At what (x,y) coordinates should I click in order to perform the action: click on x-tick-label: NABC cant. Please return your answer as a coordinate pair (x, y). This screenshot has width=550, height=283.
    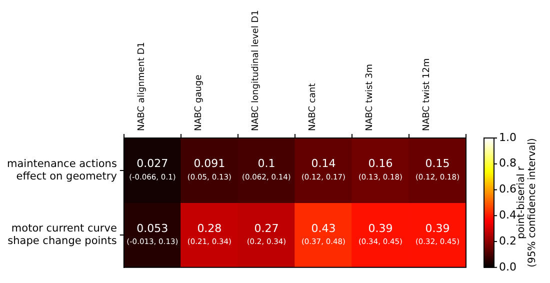
    Looking at the image, I should click on (313, 106).